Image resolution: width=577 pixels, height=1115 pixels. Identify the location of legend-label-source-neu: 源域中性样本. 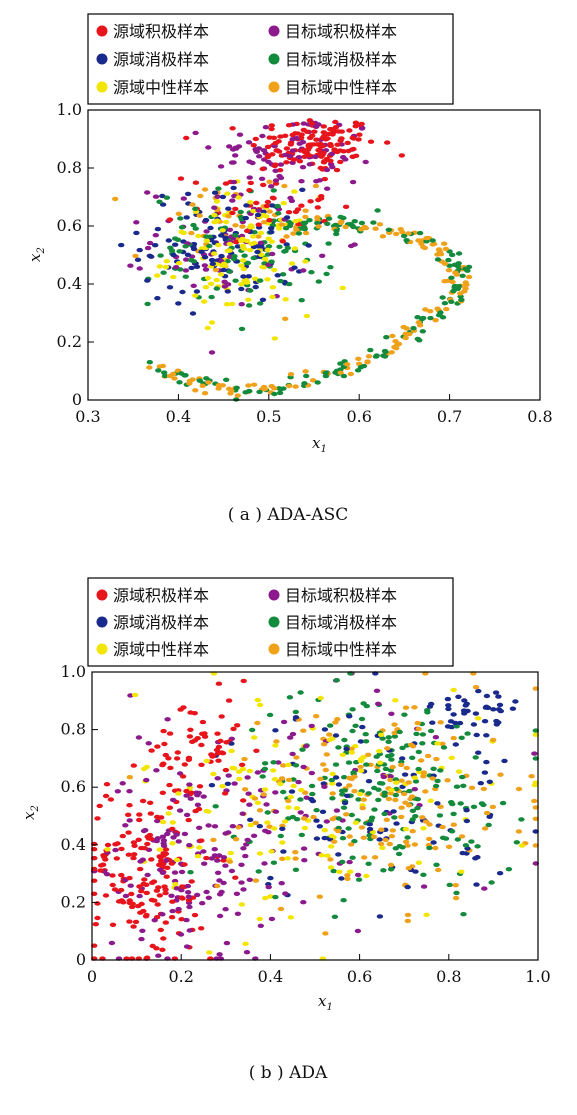
(161, 87).